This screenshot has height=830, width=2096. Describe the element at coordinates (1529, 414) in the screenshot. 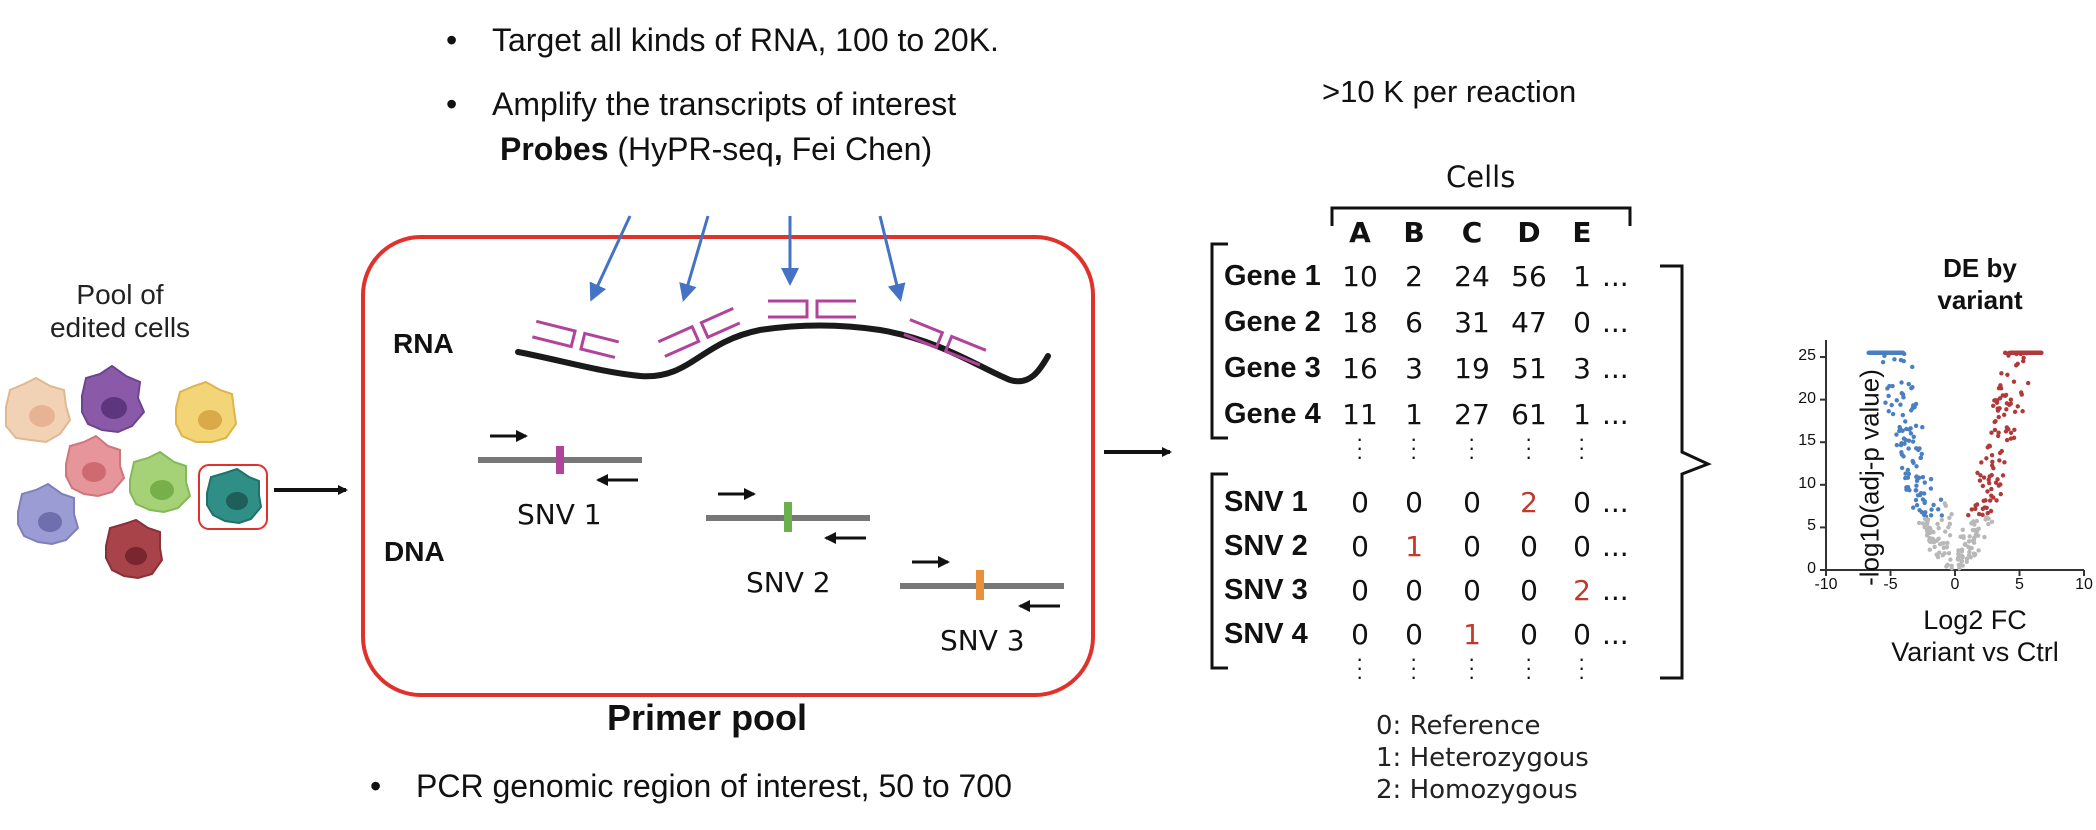

I see `gene-cell: 61` at that location.